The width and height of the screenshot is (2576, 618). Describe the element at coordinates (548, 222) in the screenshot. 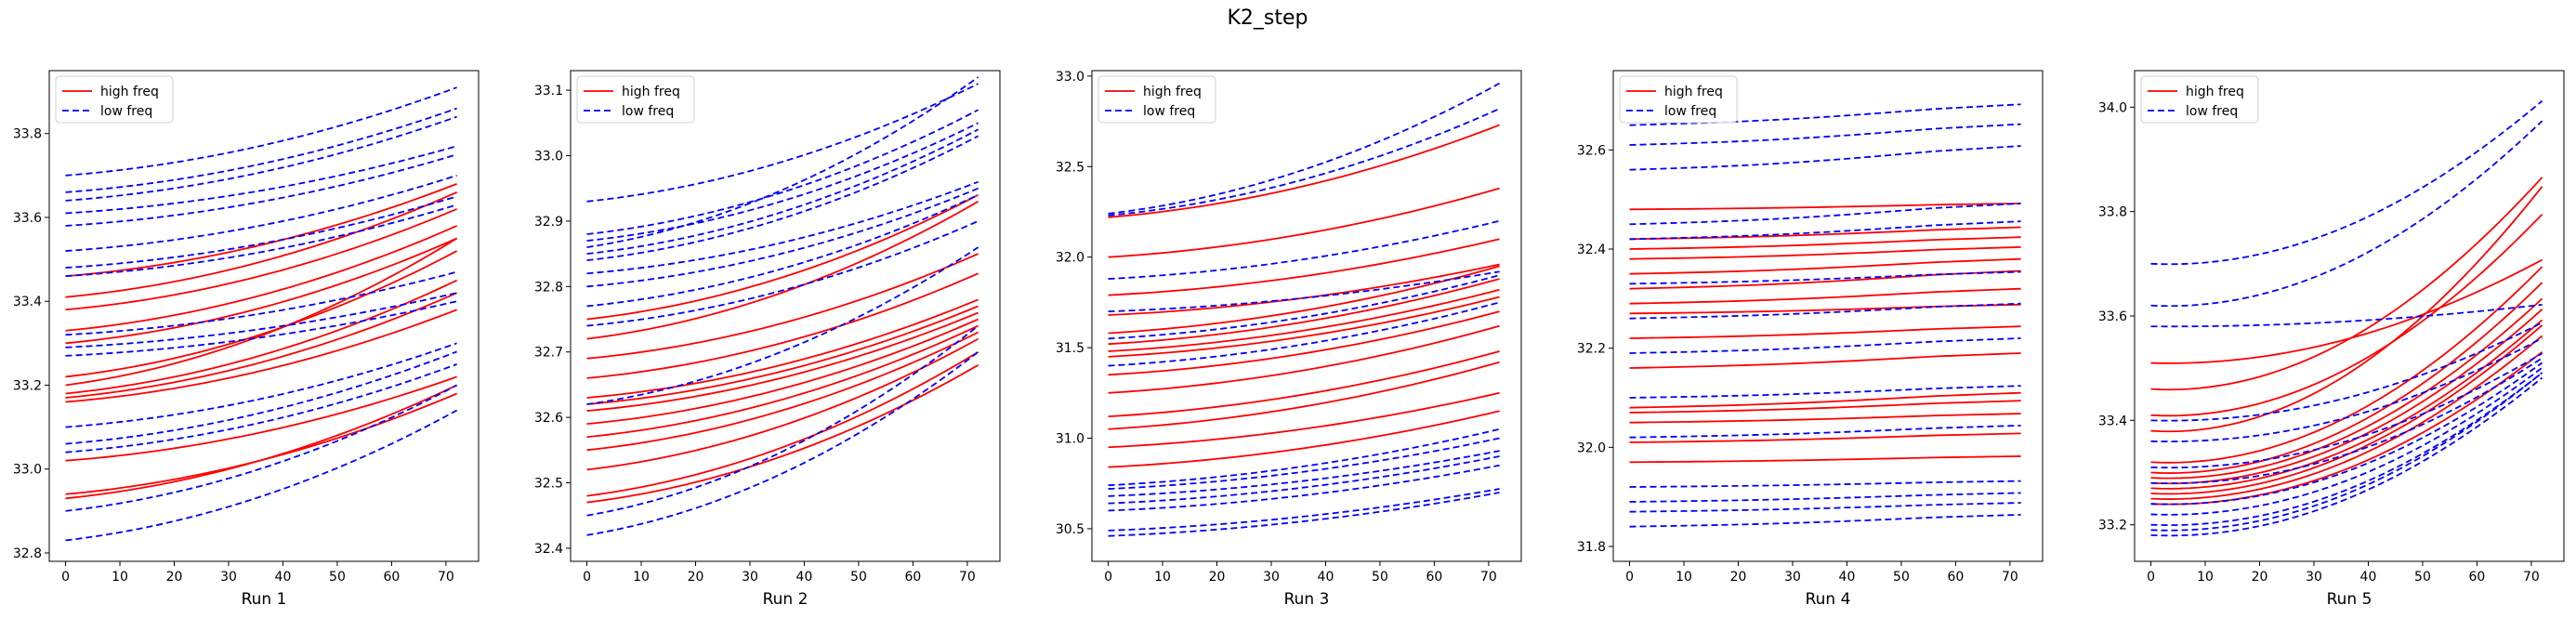

I see `y-tick-label: 32.9` at that location.